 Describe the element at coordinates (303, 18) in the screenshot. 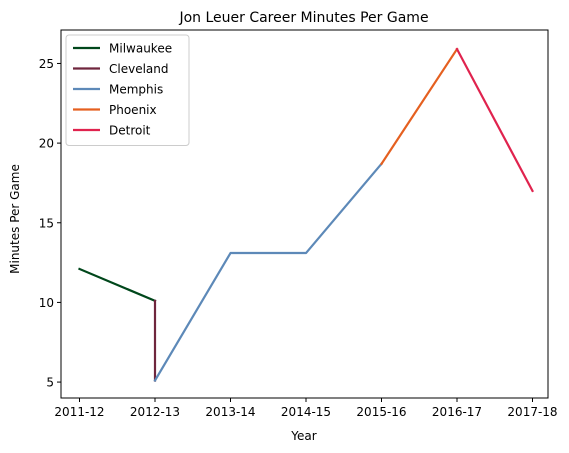

I see `chart-title: Jon Leuer Career Minutes Per Game` at that location.